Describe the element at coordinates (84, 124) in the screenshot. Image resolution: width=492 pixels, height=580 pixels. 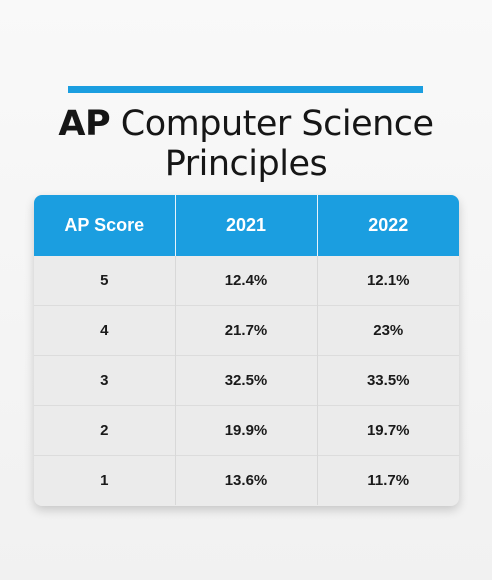
I see `title-strong: AP` at that location.